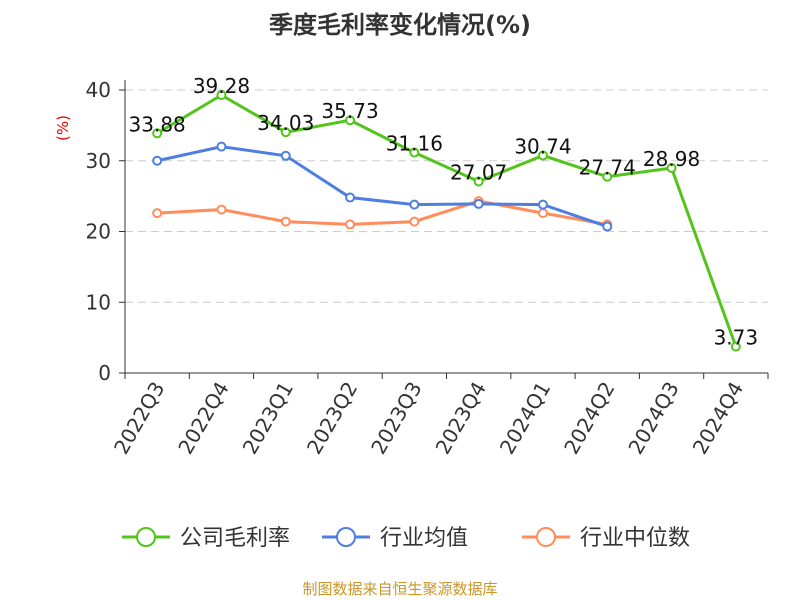 The image size is (800, 600). What do you see at coordinates (478, 172) in the screenshot?
I see `data-label: 27.07` at bounding box center [478, 172].